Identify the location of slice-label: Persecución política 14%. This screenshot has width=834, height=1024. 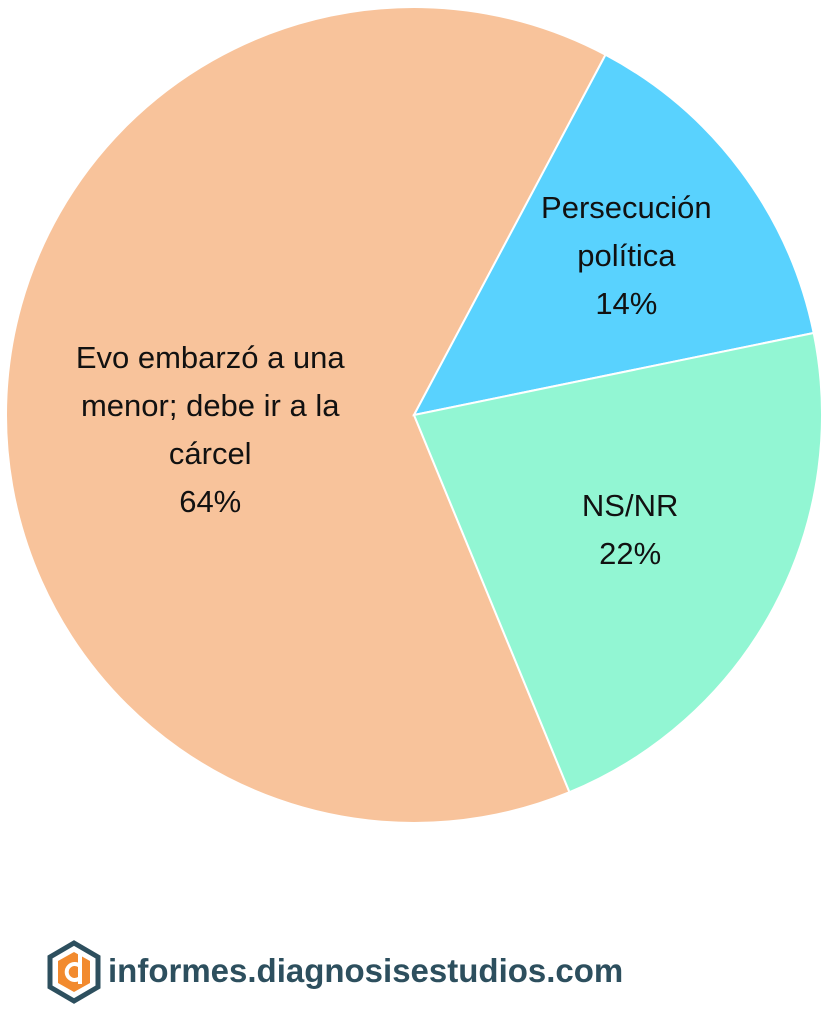
(626, 256).